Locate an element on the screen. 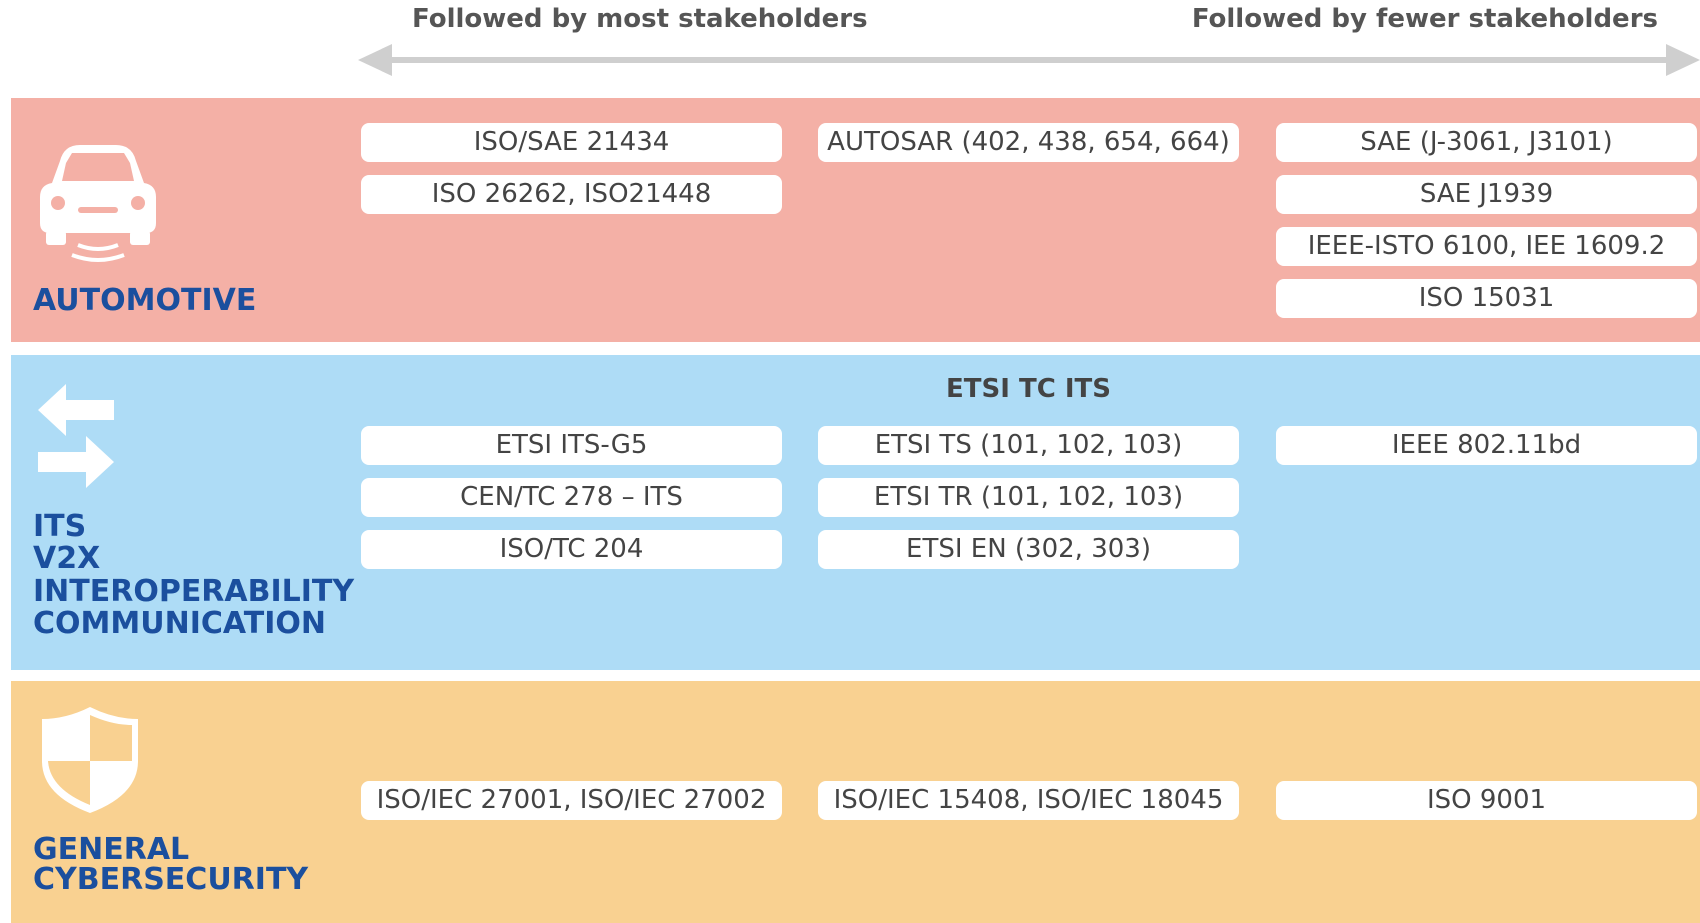 Image resolution: width=1700 pixels, height=923 pixels. standard-pill: ISO/IEC 15408, ISO/IEC 18045 is located at coordinates (1028, 800).